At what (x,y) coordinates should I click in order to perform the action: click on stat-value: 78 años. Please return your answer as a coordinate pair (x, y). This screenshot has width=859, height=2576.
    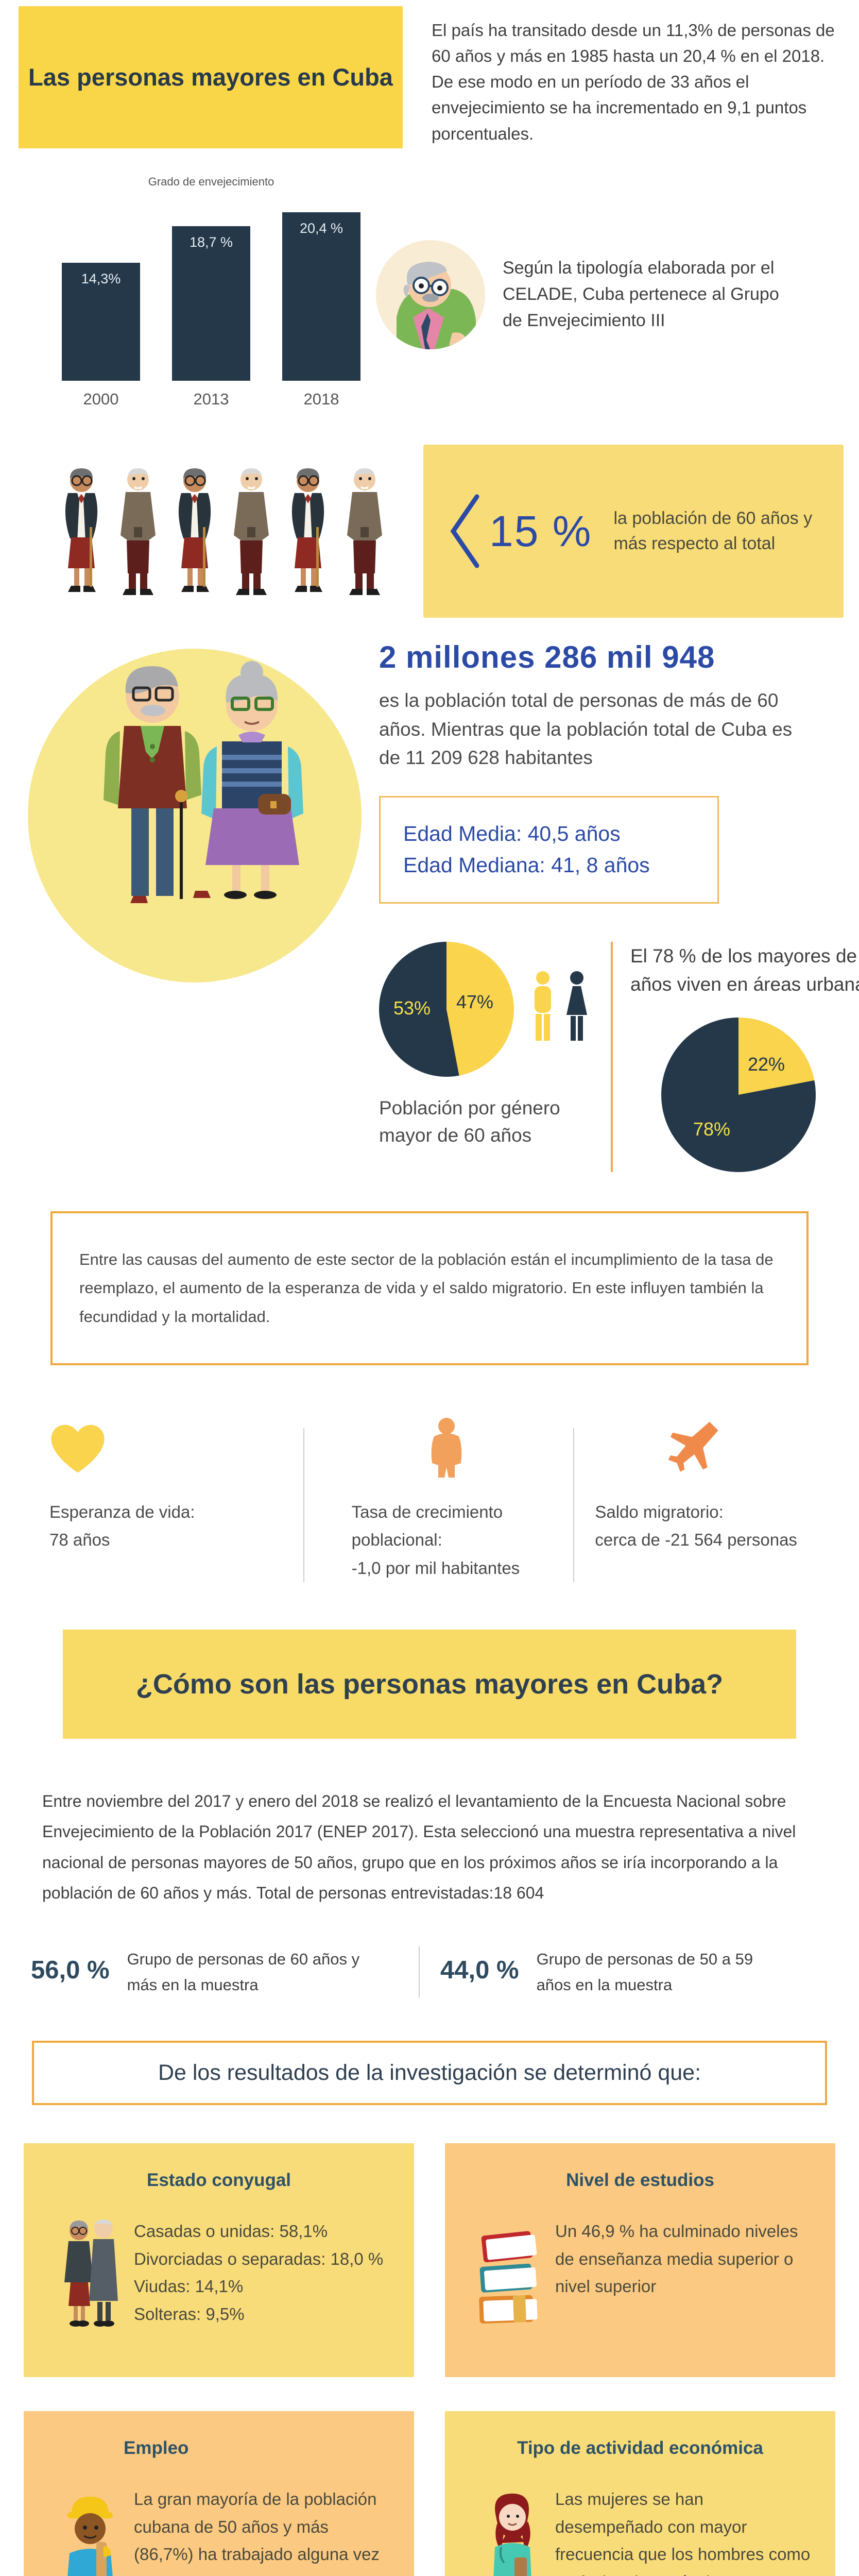
    Looking at the image, I should click on (80, 1540).